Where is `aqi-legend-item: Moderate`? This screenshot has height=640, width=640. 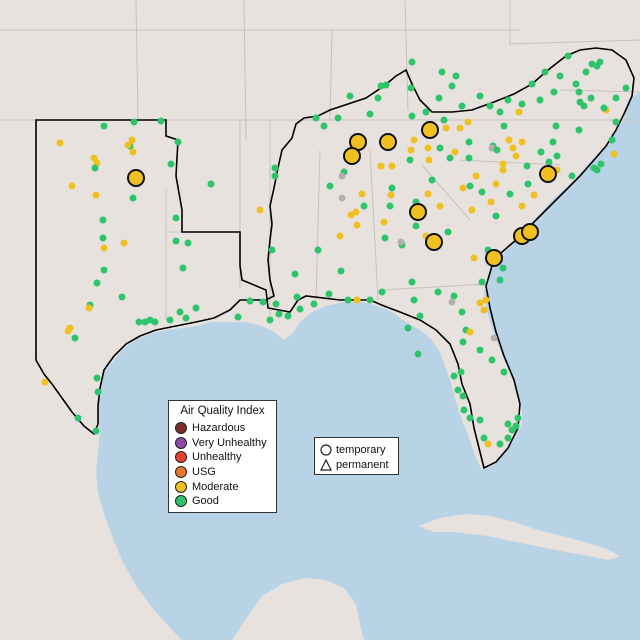
aqi-legend-item: Moderate is located at coordinates (222, 486).